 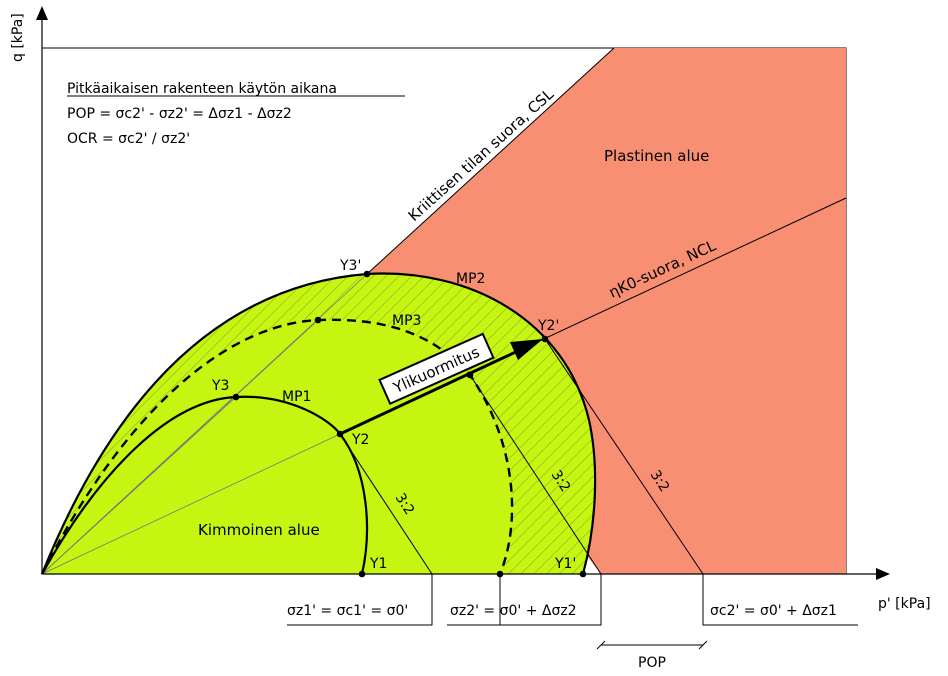 I want to click on arrowhead, so click(x=526, y=349).